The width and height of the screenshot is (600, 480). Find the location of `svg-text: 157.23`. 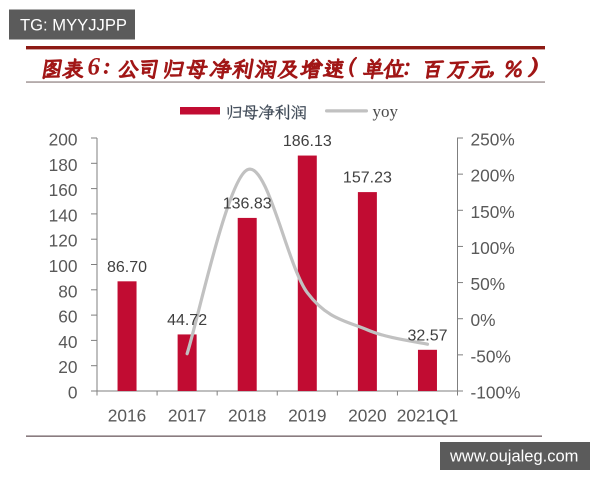

svg-text: 157.23 is located at coordinates (367, 178).